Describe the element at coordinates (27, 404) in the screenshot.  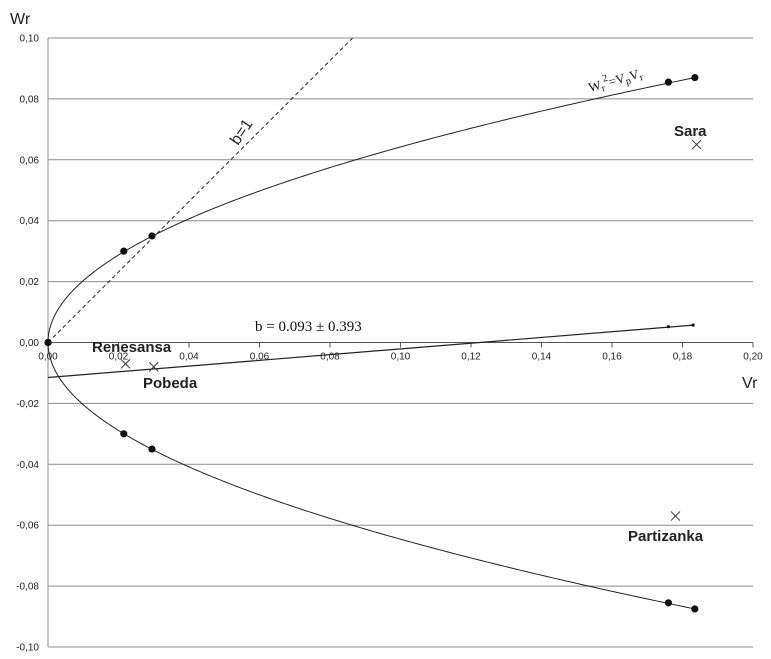
I see `y-tick-label: -0,02` at that location.